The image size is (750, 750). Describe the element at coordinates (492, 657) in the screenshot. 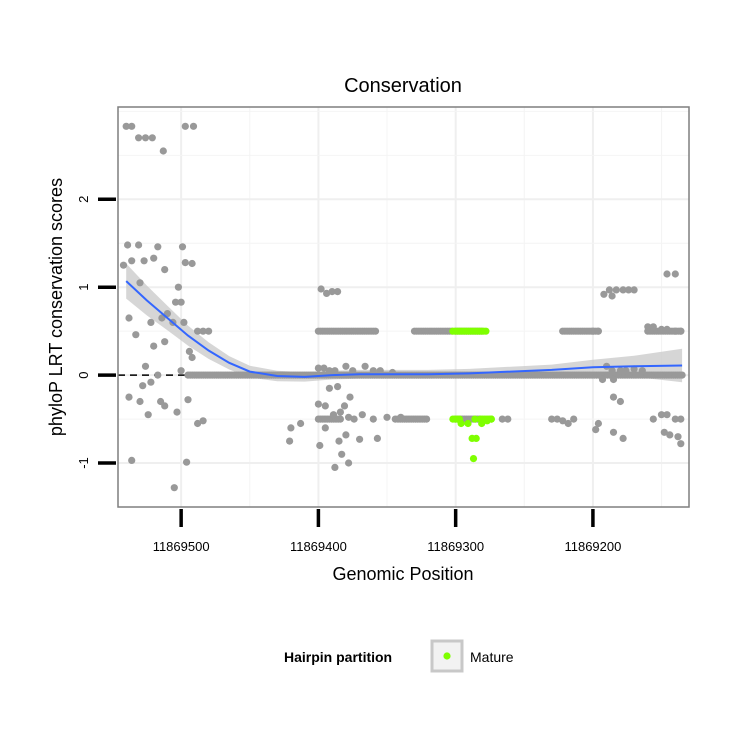

I see `legend-label-mature: Mature` at that location.